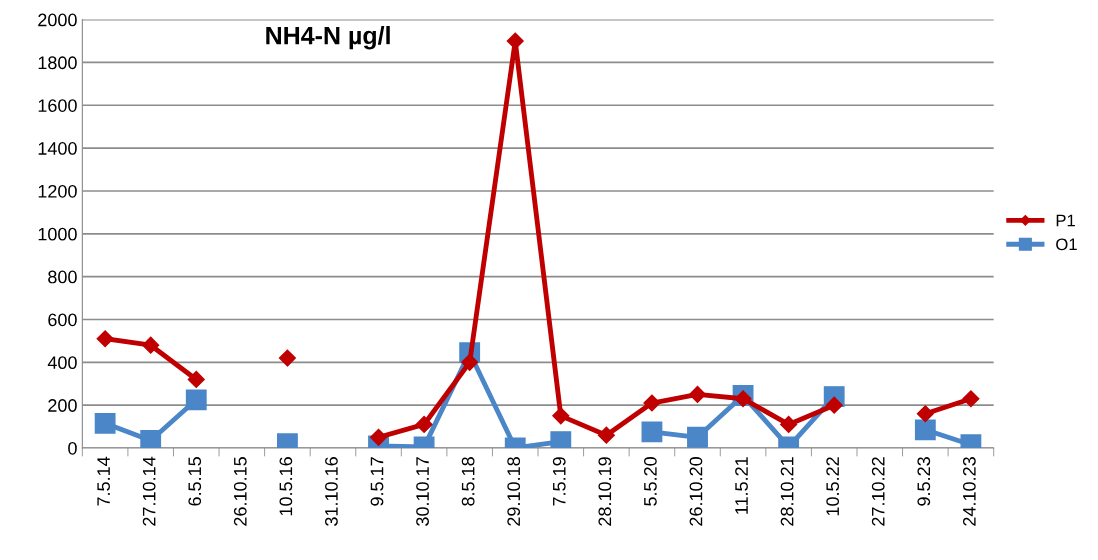  Describe the element at coordinates (605, 491) in the screenshot. I see `x-tick-label: 28.10.19` at that location.